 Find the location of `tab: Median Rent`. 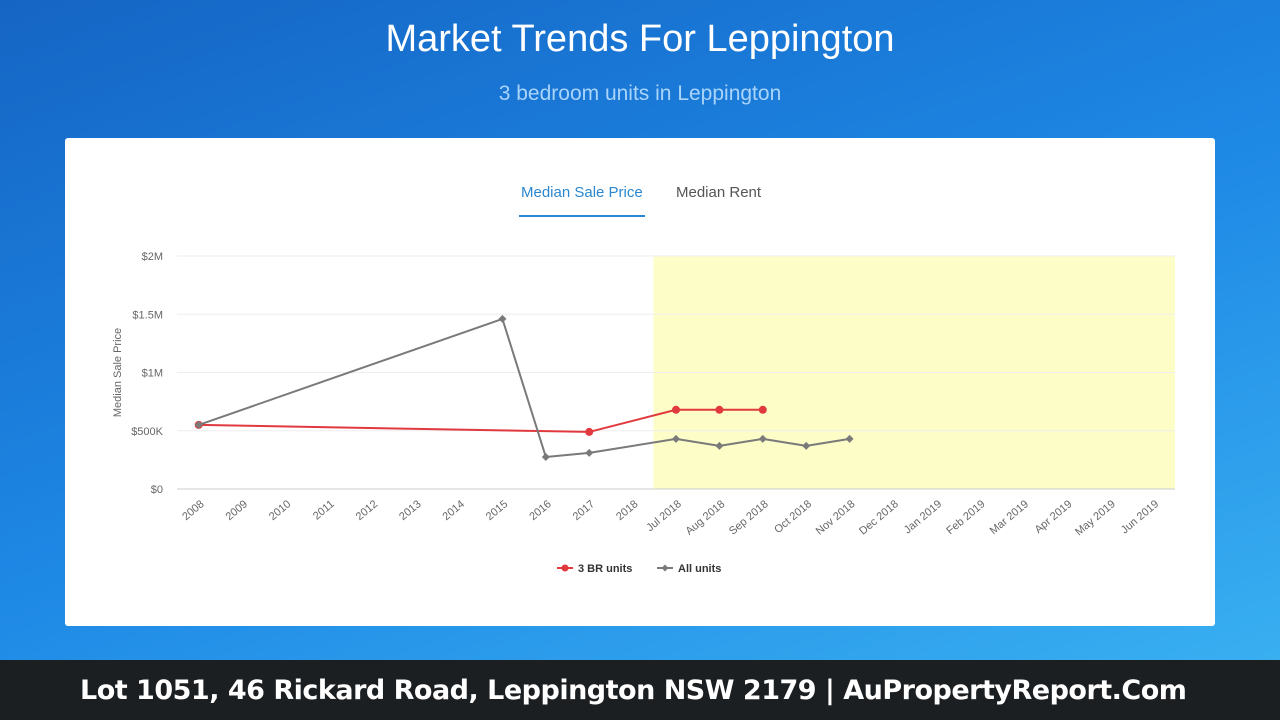

tab: Median Rent is located at coordinates (719, 192).